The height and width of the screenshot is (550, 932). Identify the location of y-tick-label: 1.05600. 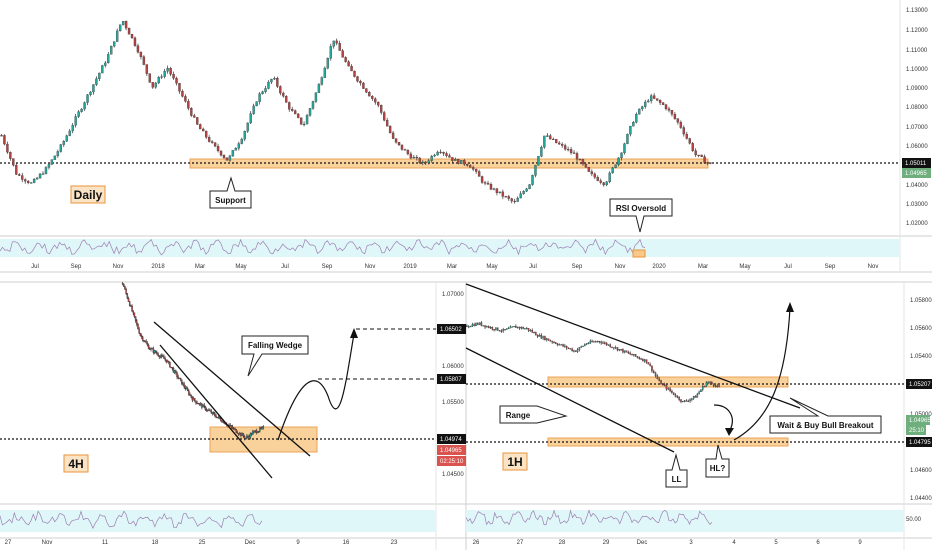
(921, 329).